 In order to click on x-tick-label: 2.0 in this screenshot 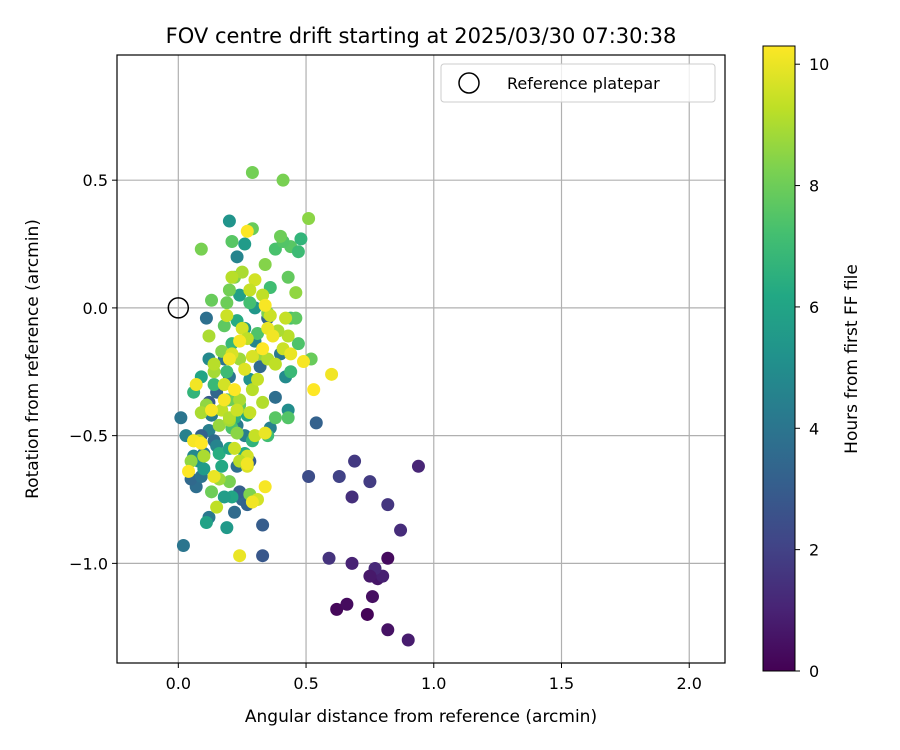, I will do `click(689, 683)`.